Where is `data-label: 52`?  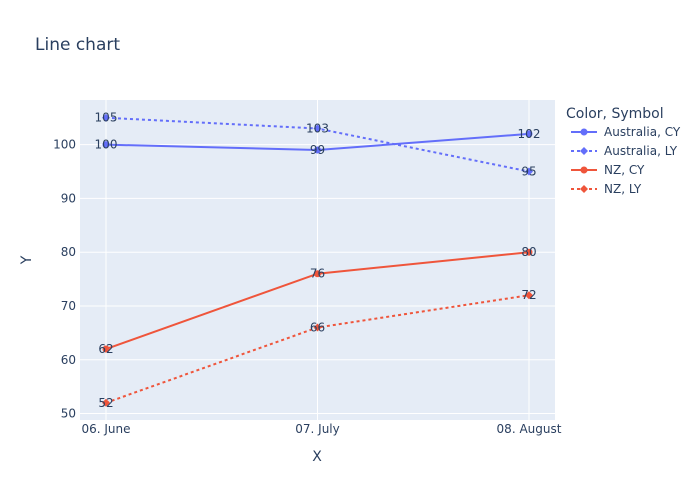
data-label: 52 is located at coordinates (105, 403).